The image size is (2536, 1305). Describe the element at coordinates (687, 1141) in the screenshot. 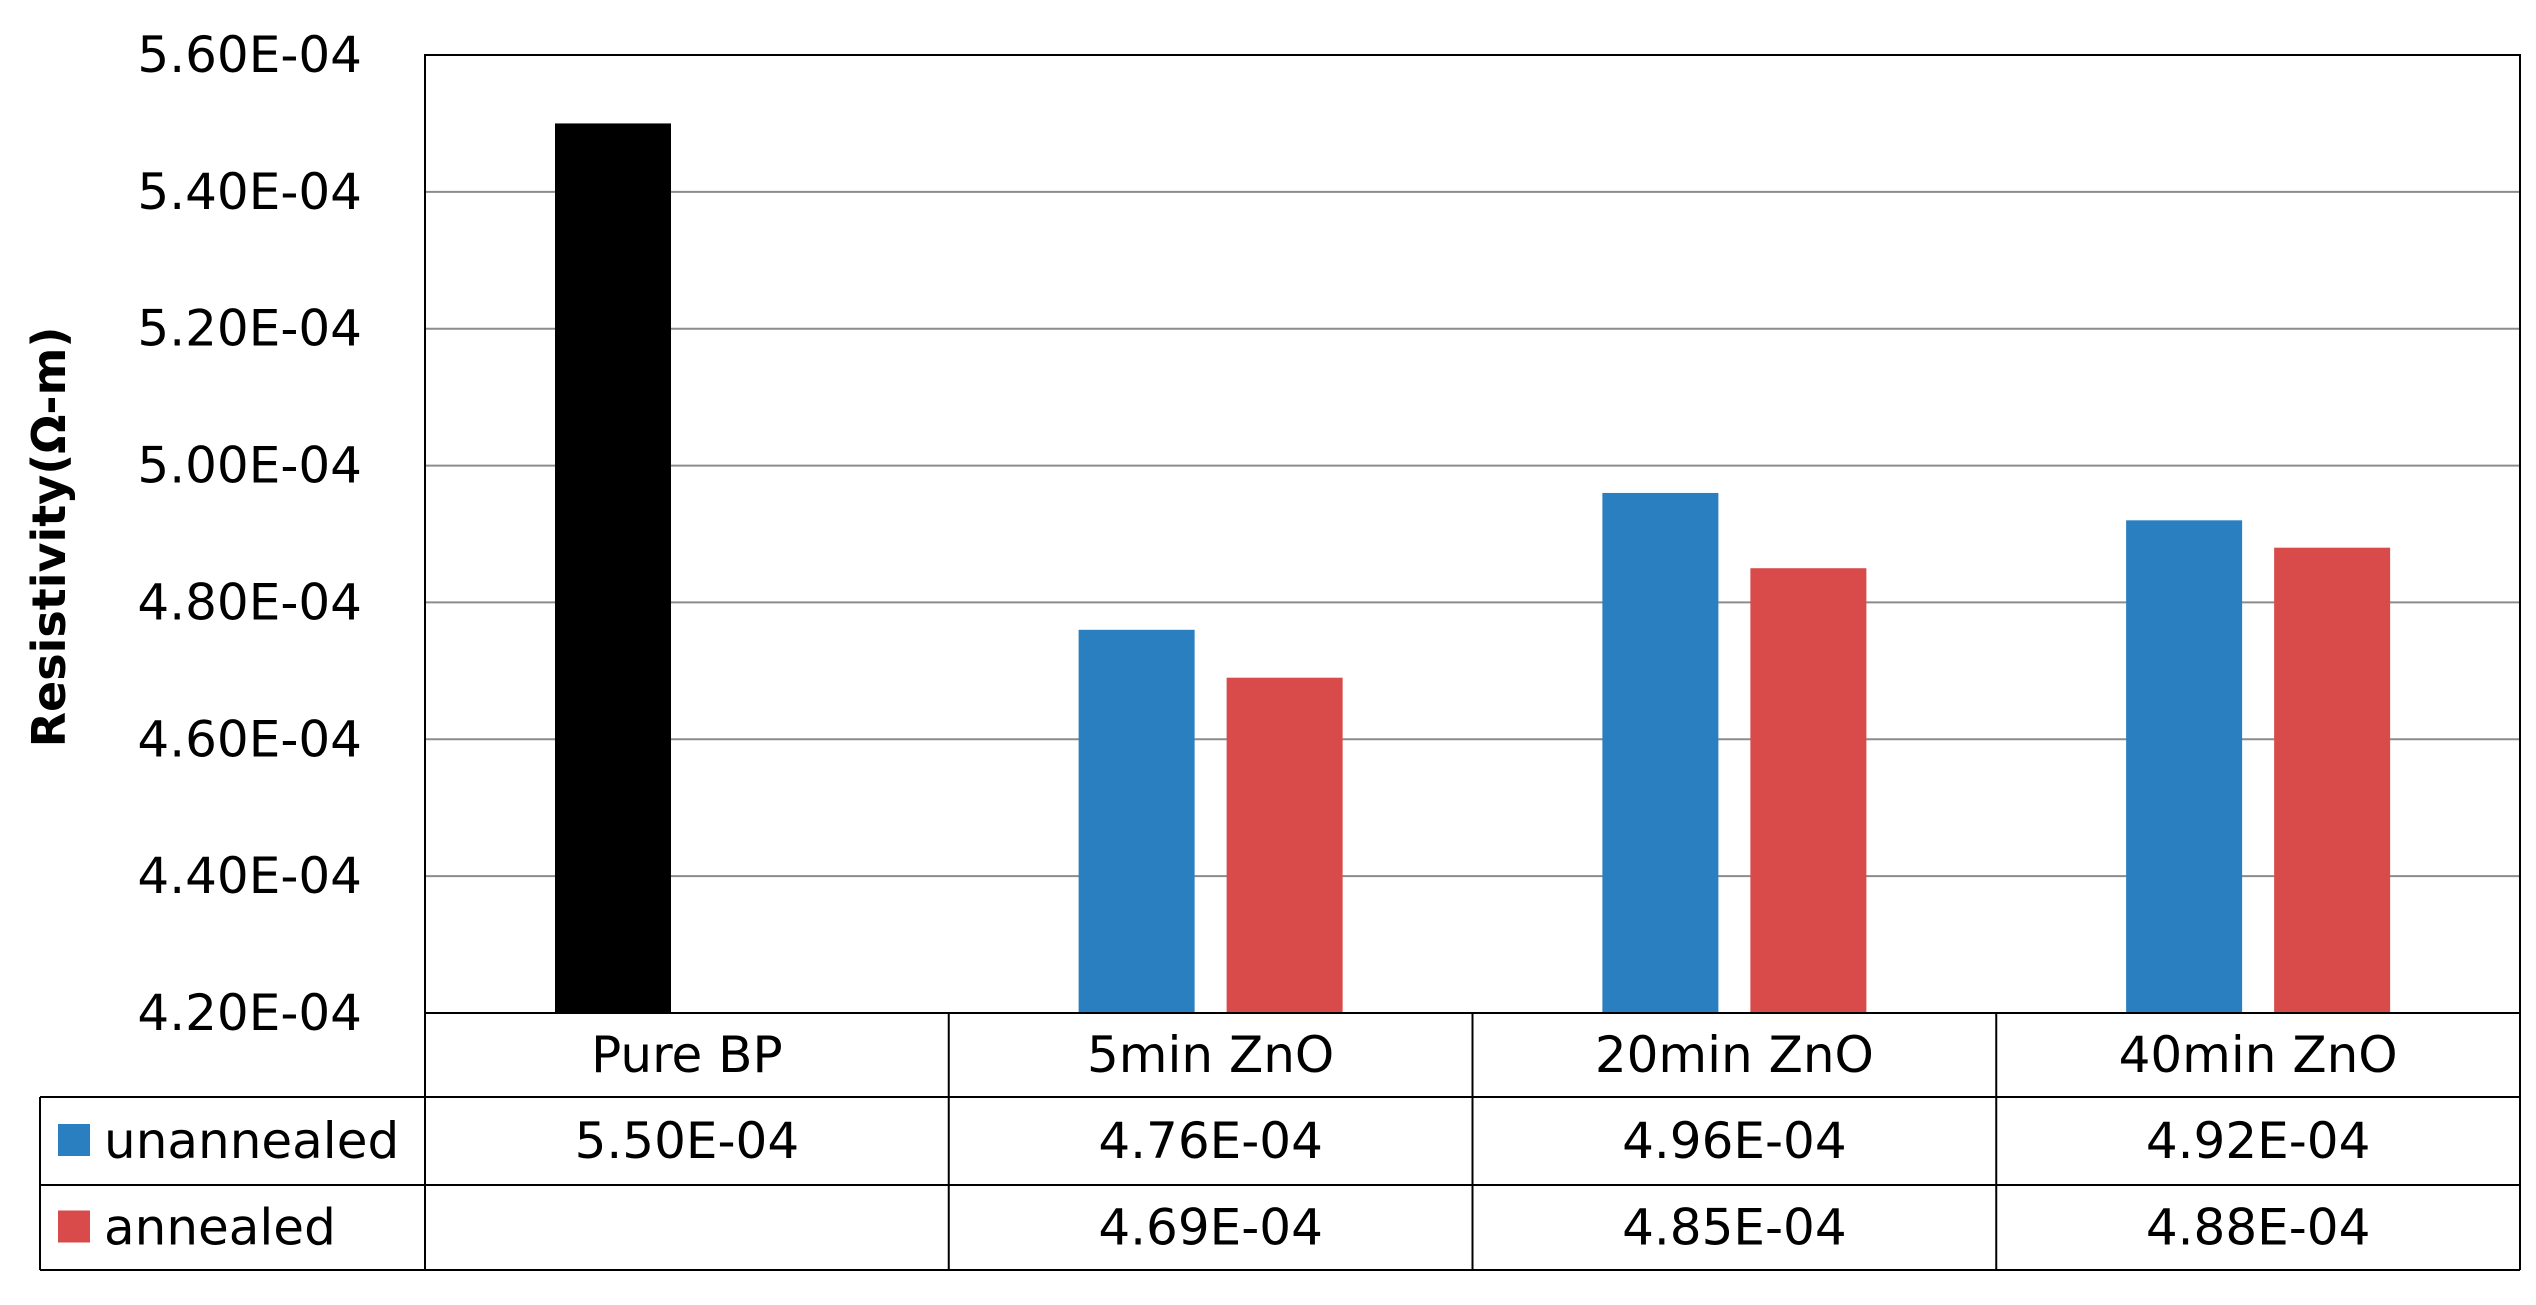

I see `data-label: 5.50E-04` at that location.